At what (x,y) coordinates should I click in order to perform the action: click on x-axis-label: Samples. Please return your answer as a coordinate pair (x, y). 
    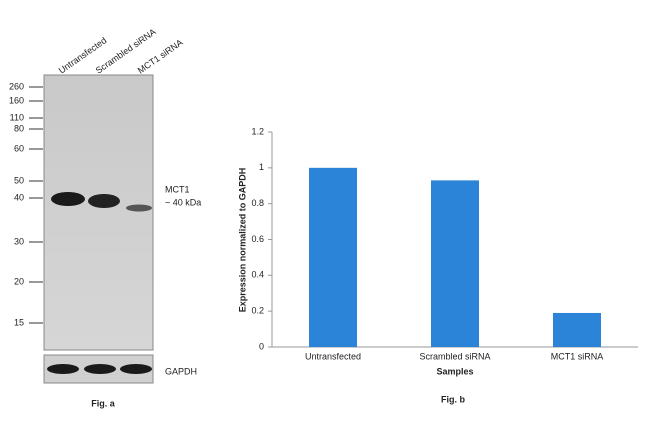
    Looking at the image, I should click on (454, 371).